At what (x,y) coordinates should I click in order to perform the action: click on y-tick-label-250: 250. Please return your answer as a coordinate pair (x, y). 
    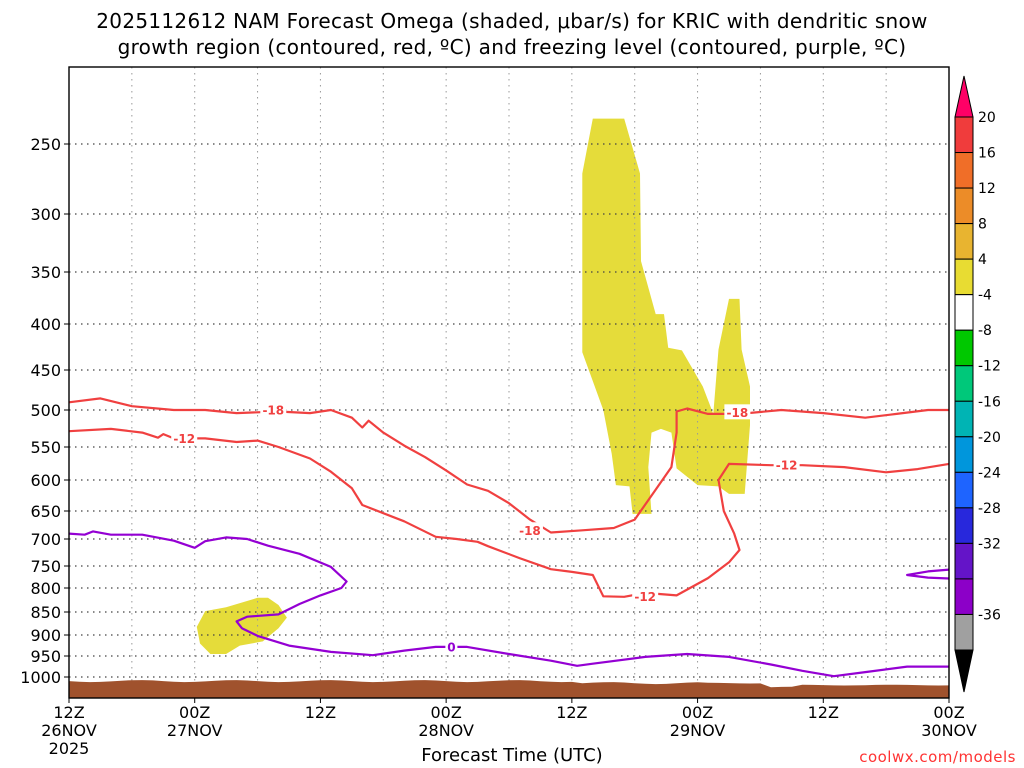
    Looking at the image, I should click on (45, 144).